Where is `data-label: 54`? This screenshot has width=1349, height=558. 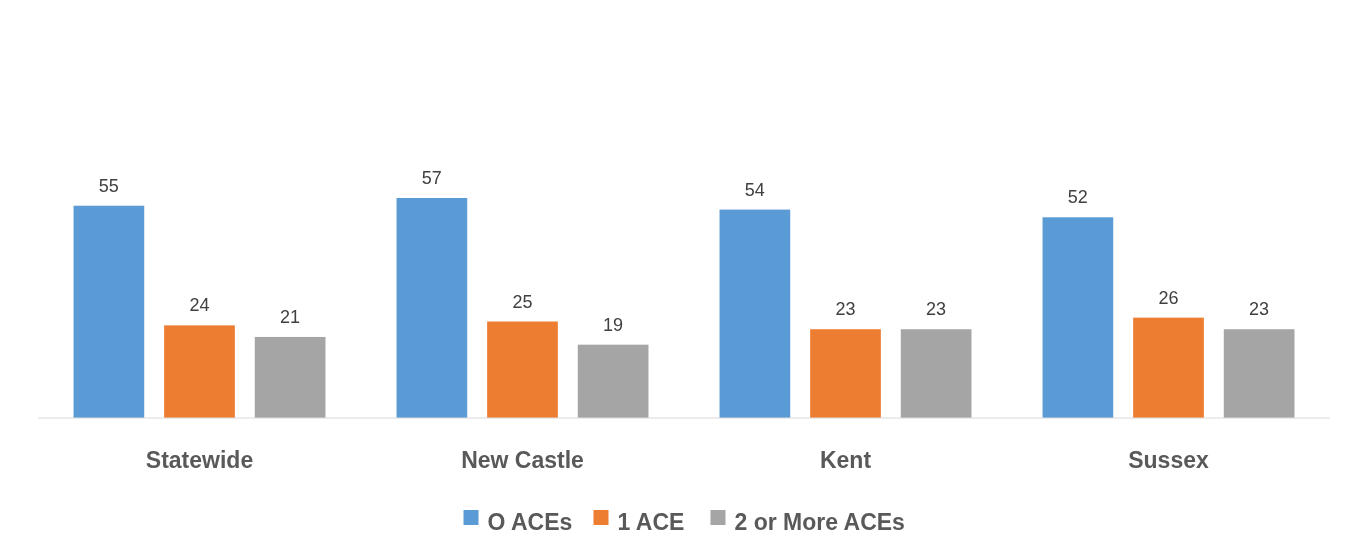
data-label: 54 is located at coordinates (754, 189).